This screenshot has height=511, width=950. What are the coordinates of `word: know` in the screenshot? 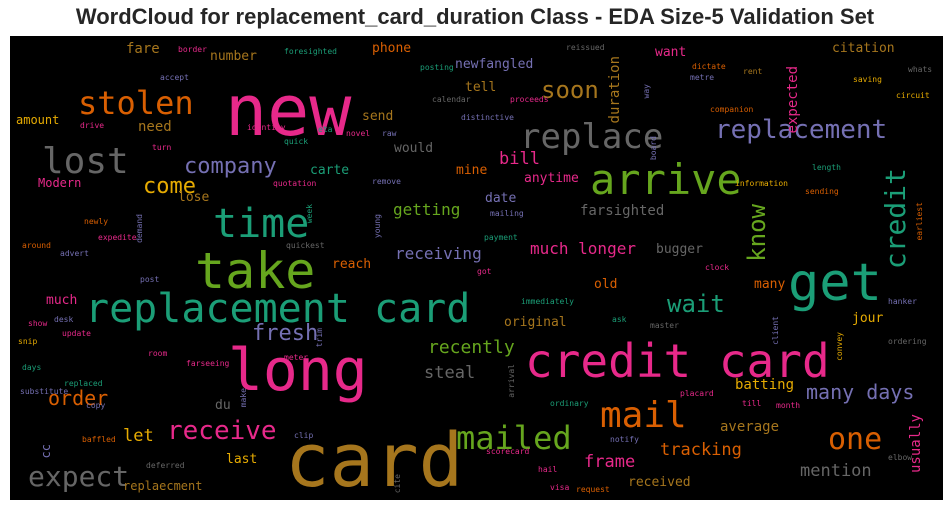 It's located at (757, 233).